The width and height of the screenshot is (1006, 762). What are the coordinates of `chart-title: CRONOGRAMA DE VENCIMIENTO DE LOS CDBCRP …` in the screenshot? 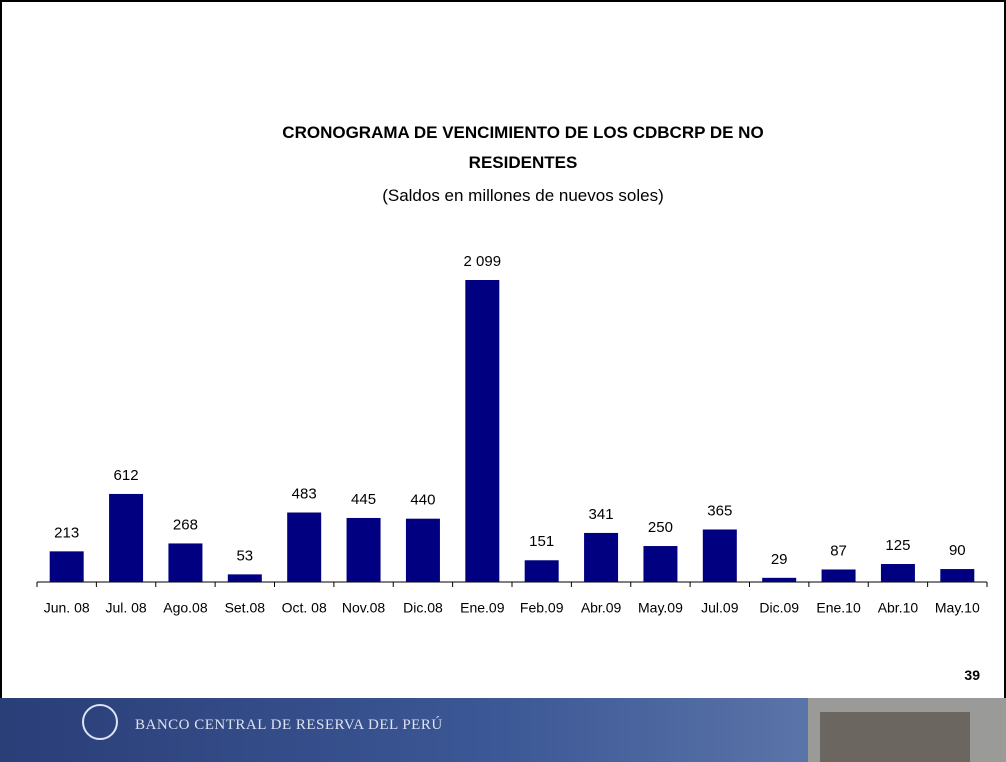 It's located at (523, 147).